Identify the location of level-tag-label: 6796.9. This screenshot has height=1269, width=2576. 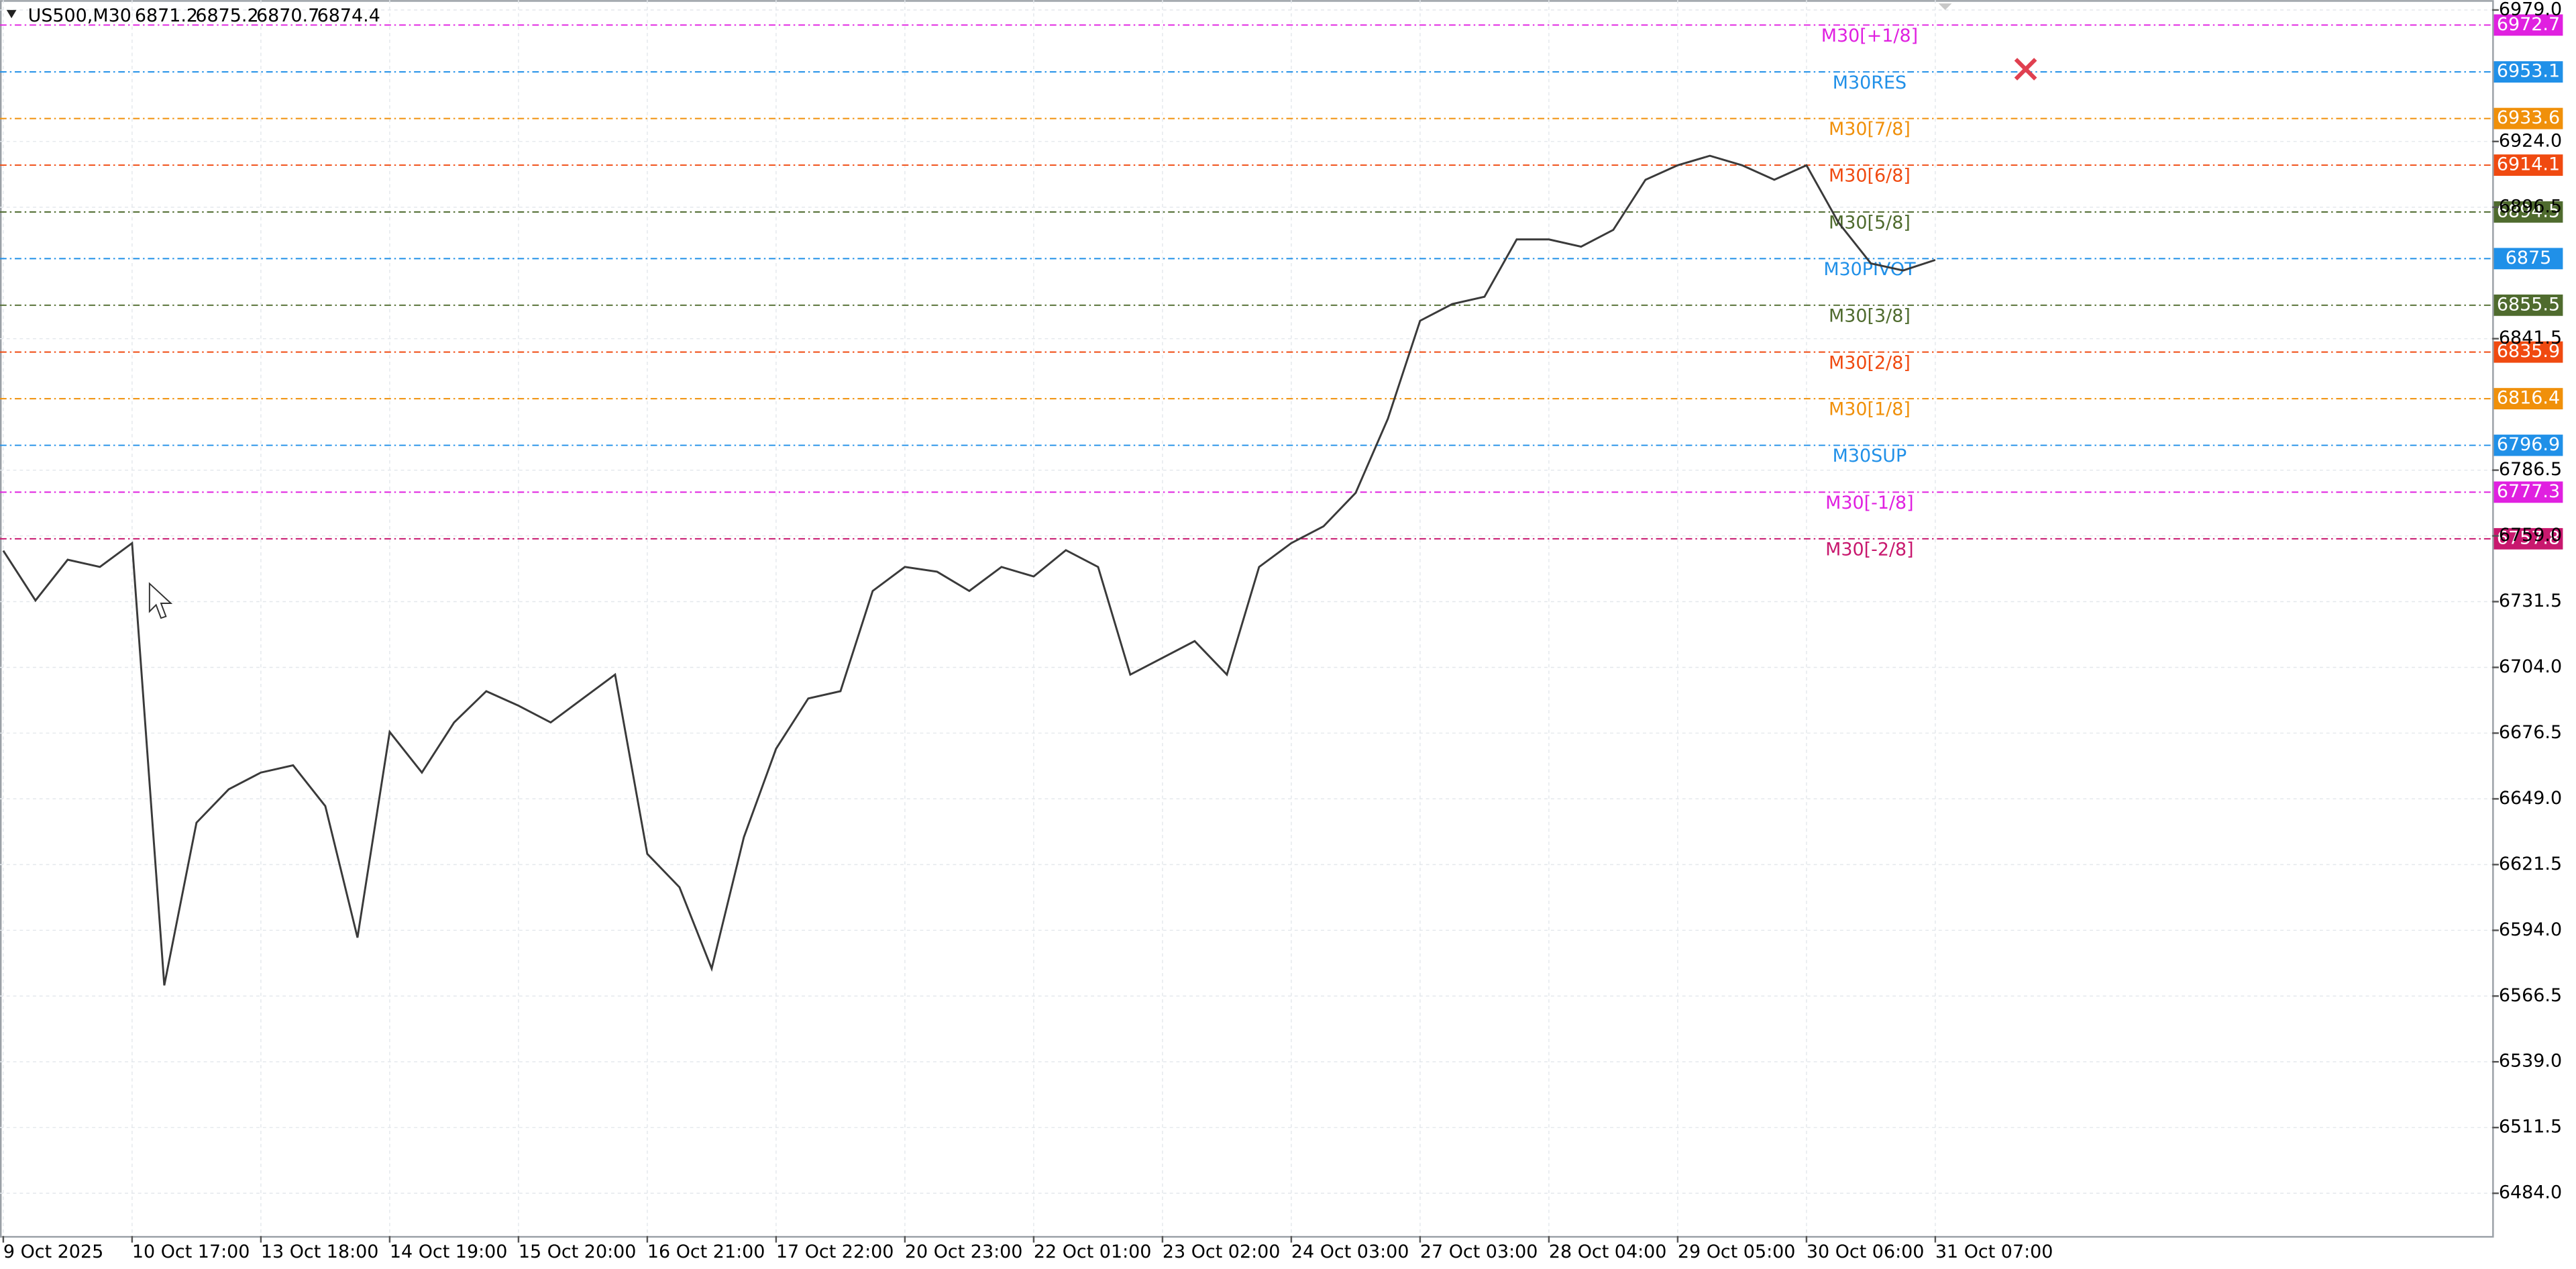
(2528, 444).